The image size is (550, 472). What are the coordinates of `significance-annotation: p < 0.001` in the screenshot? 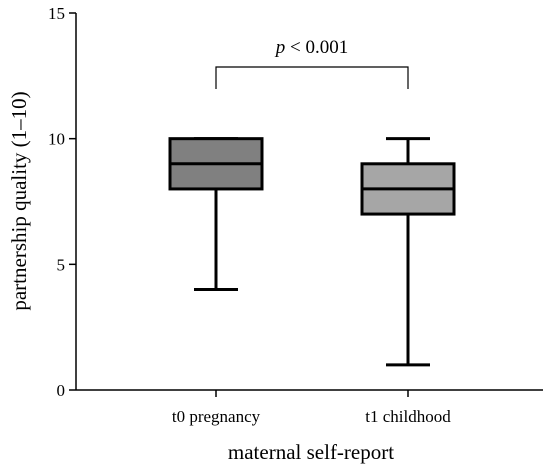 It's located at (312, 63).